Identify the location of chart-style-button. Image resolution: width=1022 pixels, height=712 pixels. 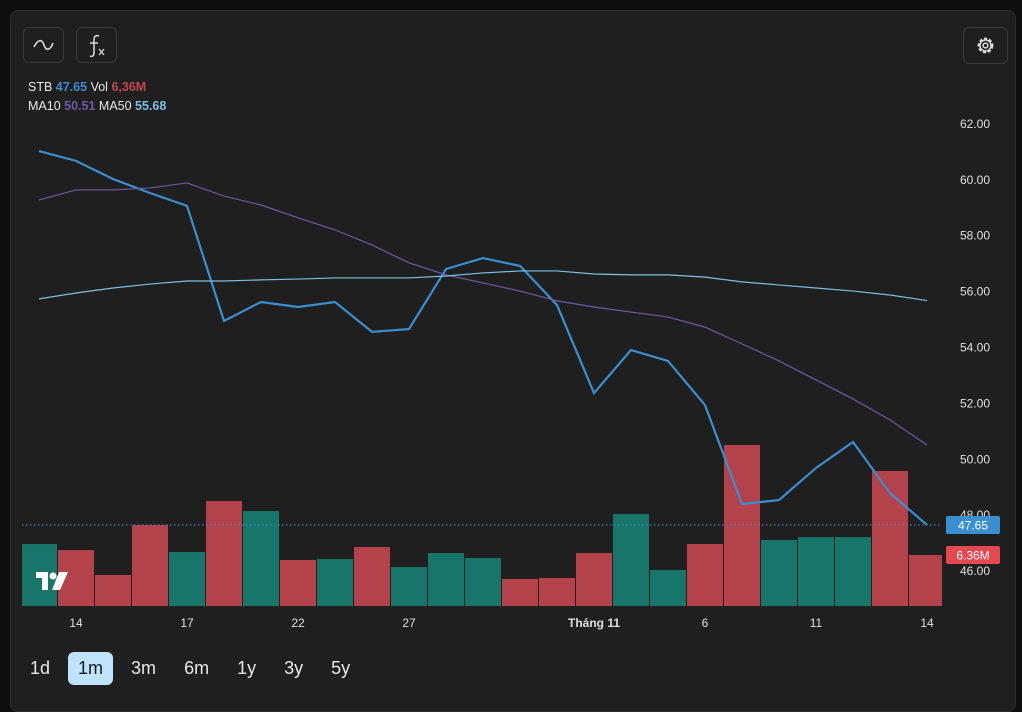
(43, 45).